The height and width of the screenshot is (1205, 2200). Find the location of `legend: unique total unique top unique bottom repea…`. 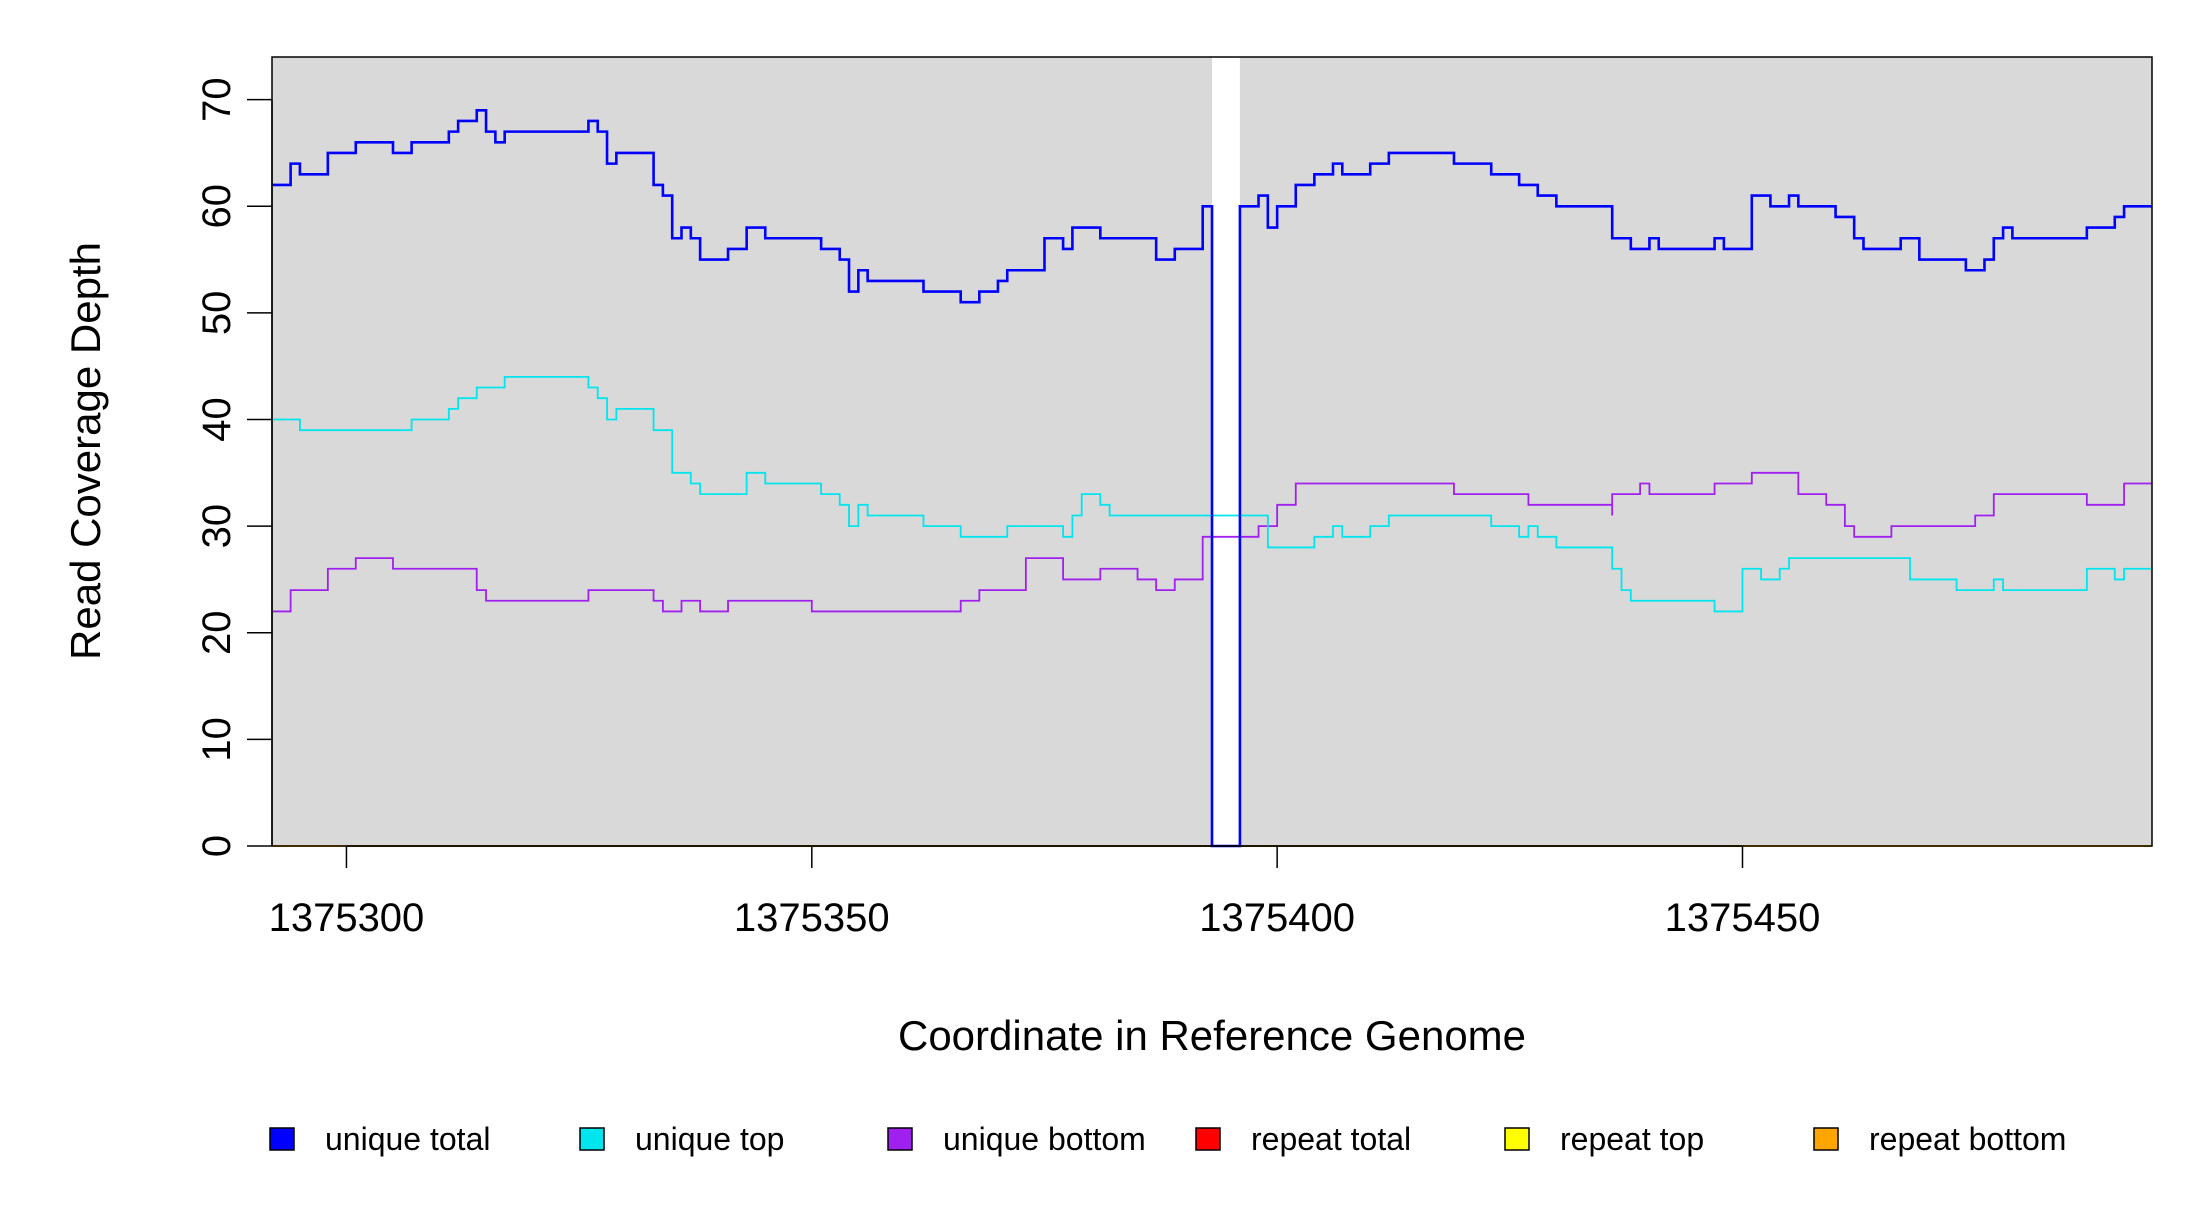

legend: unique total unique top unique bottom repea… is located at coordinates (1167, 1139).